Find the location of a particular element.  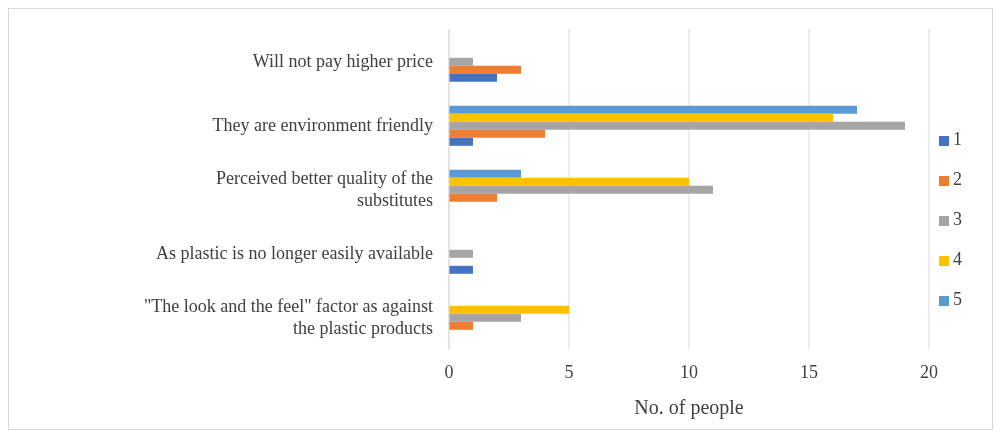

legend-label: 4 is located at coordinates (957, 259).